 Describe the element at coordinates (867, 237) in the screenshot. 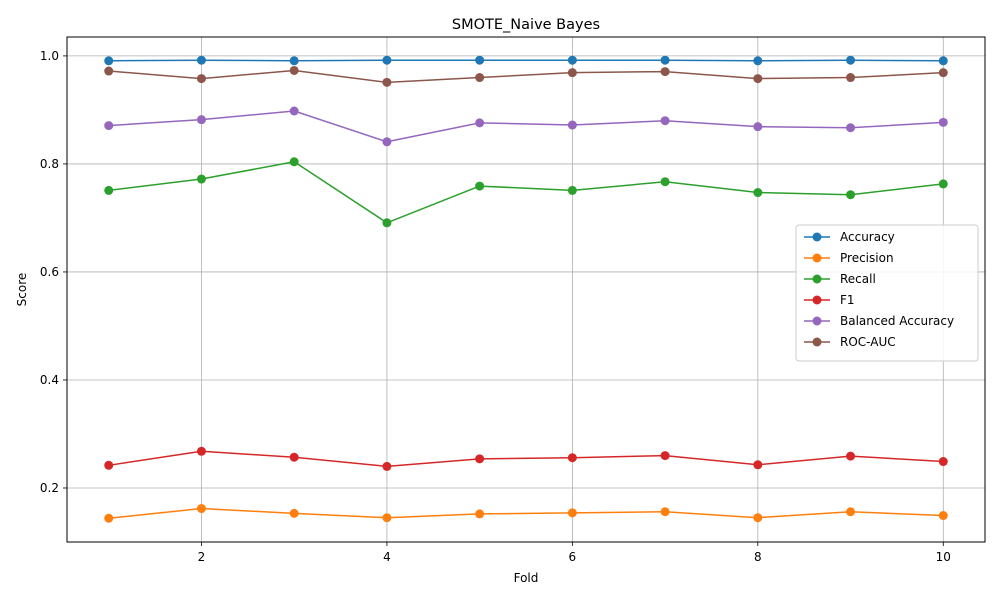

I see `legend-label: Accuracy` at that location.